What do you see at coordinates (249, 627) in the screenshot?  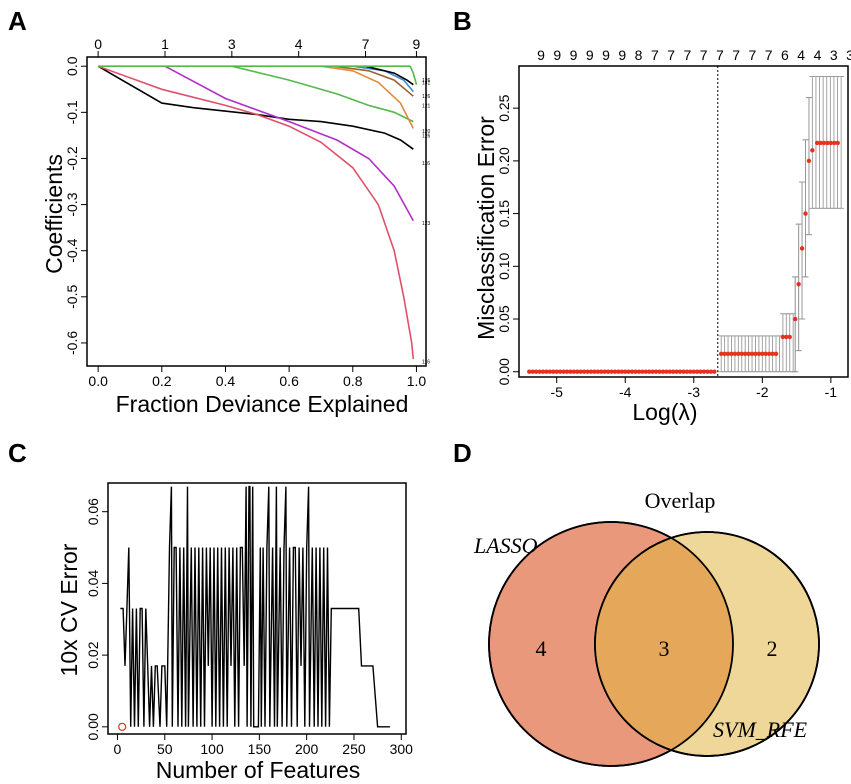 I see `panel-c-ticks: 0 50 100 150 200 250 300 0.00 0.02 0.04 0.06` at bounding box center [249, 627].